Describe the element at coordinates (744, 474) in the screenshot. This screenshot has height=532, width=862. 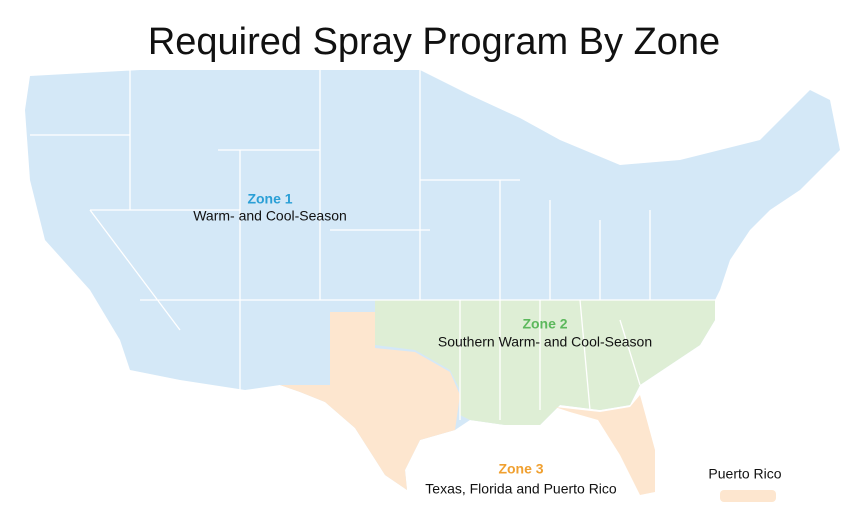
I see `puerto-rico-label: Puerto Rico` at that location.